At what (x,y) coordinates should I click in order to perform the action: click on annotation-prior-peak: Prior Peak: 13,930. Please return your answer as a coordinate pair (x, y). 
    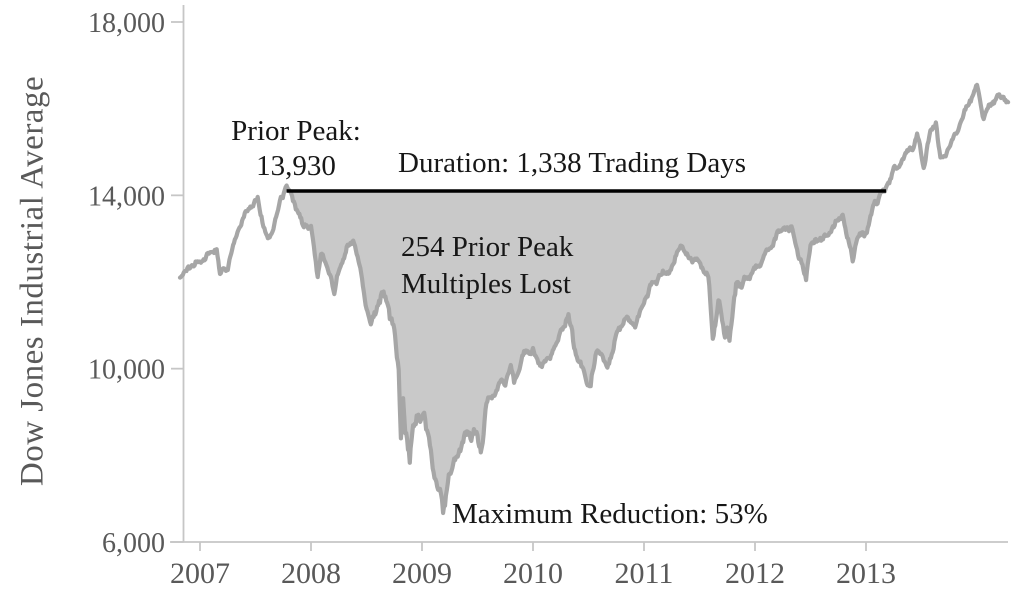
    Looking at the image, I should click on (296, 149).